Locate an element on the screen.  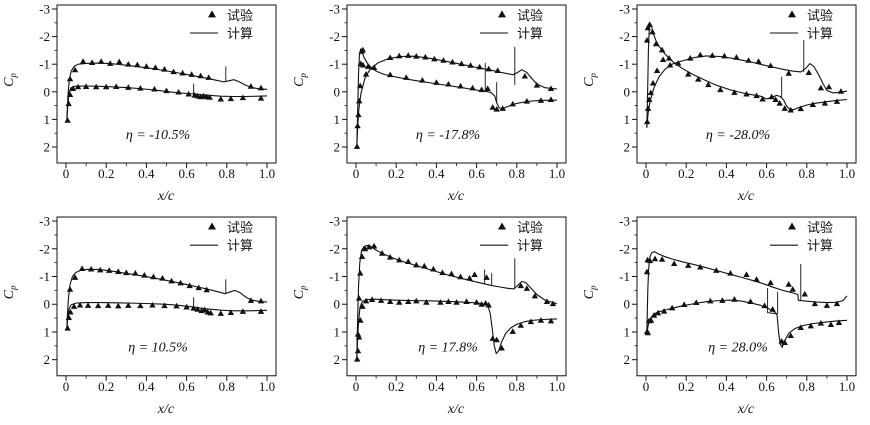
eta-label: η = -28.0% is located at coordinates (738, 135).